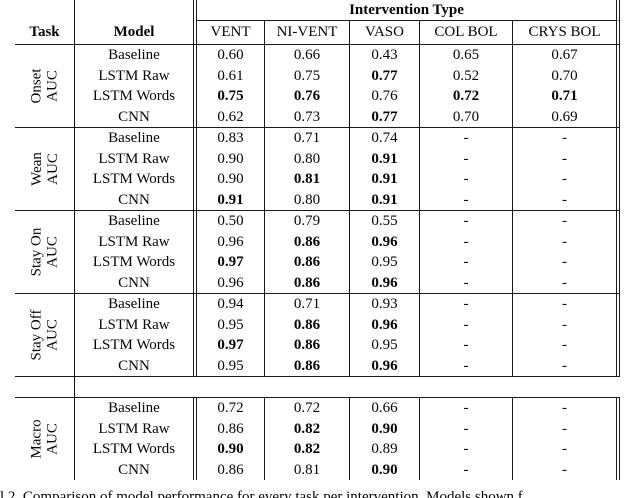 This screenshot has height=498, width=640. I want to click on auc-value-cell: 0.94, so click(231, 304).